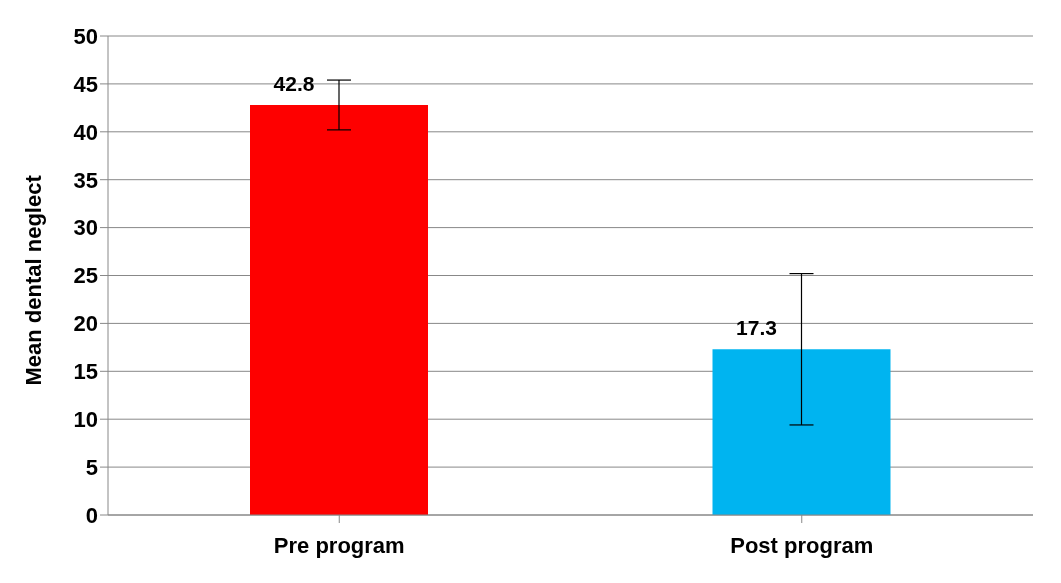 The image size is (1061, 583). What do you see at coordinates (802, 545) in the screenshot?
I see `x-tick-label: Post program` at bounding box center [802, 545].